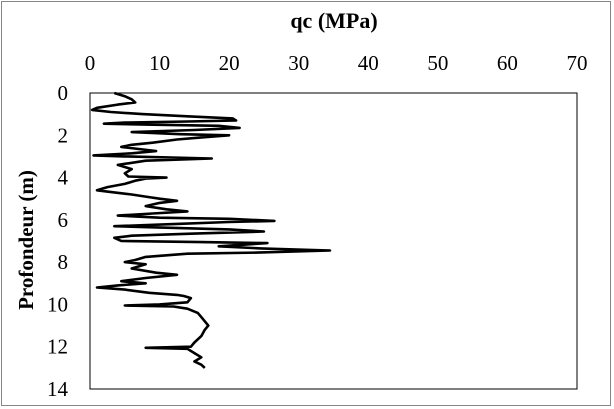 The width and height of the screenshot is (614, 409). What do you see at coordinates (57, 304) in the screenshot?
I see `y-tick-label: 10` at bounding box center [57, 304].